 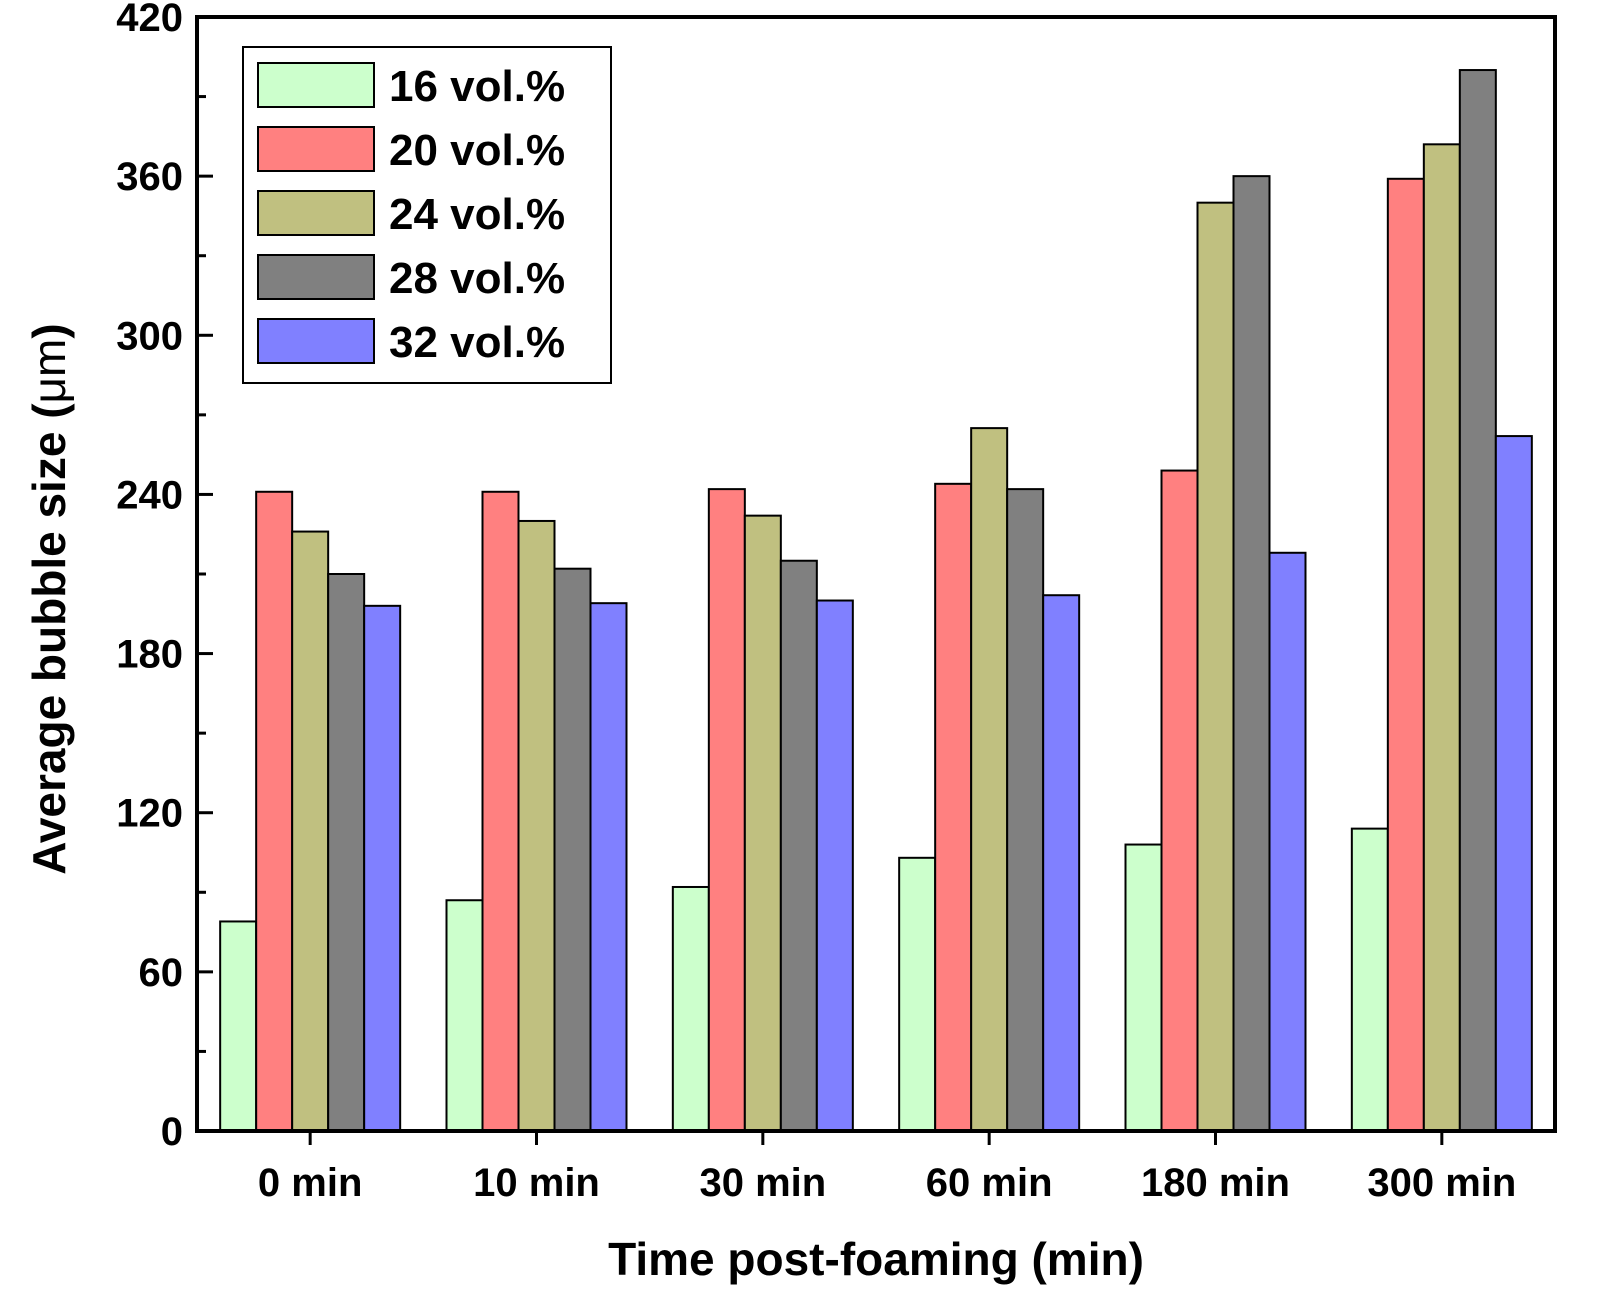 I want to click on x-tick-label: 0 min, so click(x=310, y=1183).